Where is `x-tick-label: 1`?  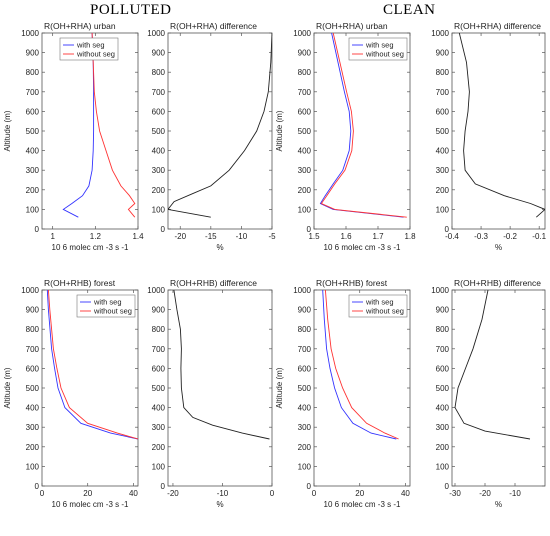 x-tick-label: 1 is located at coordinates (52, 236).